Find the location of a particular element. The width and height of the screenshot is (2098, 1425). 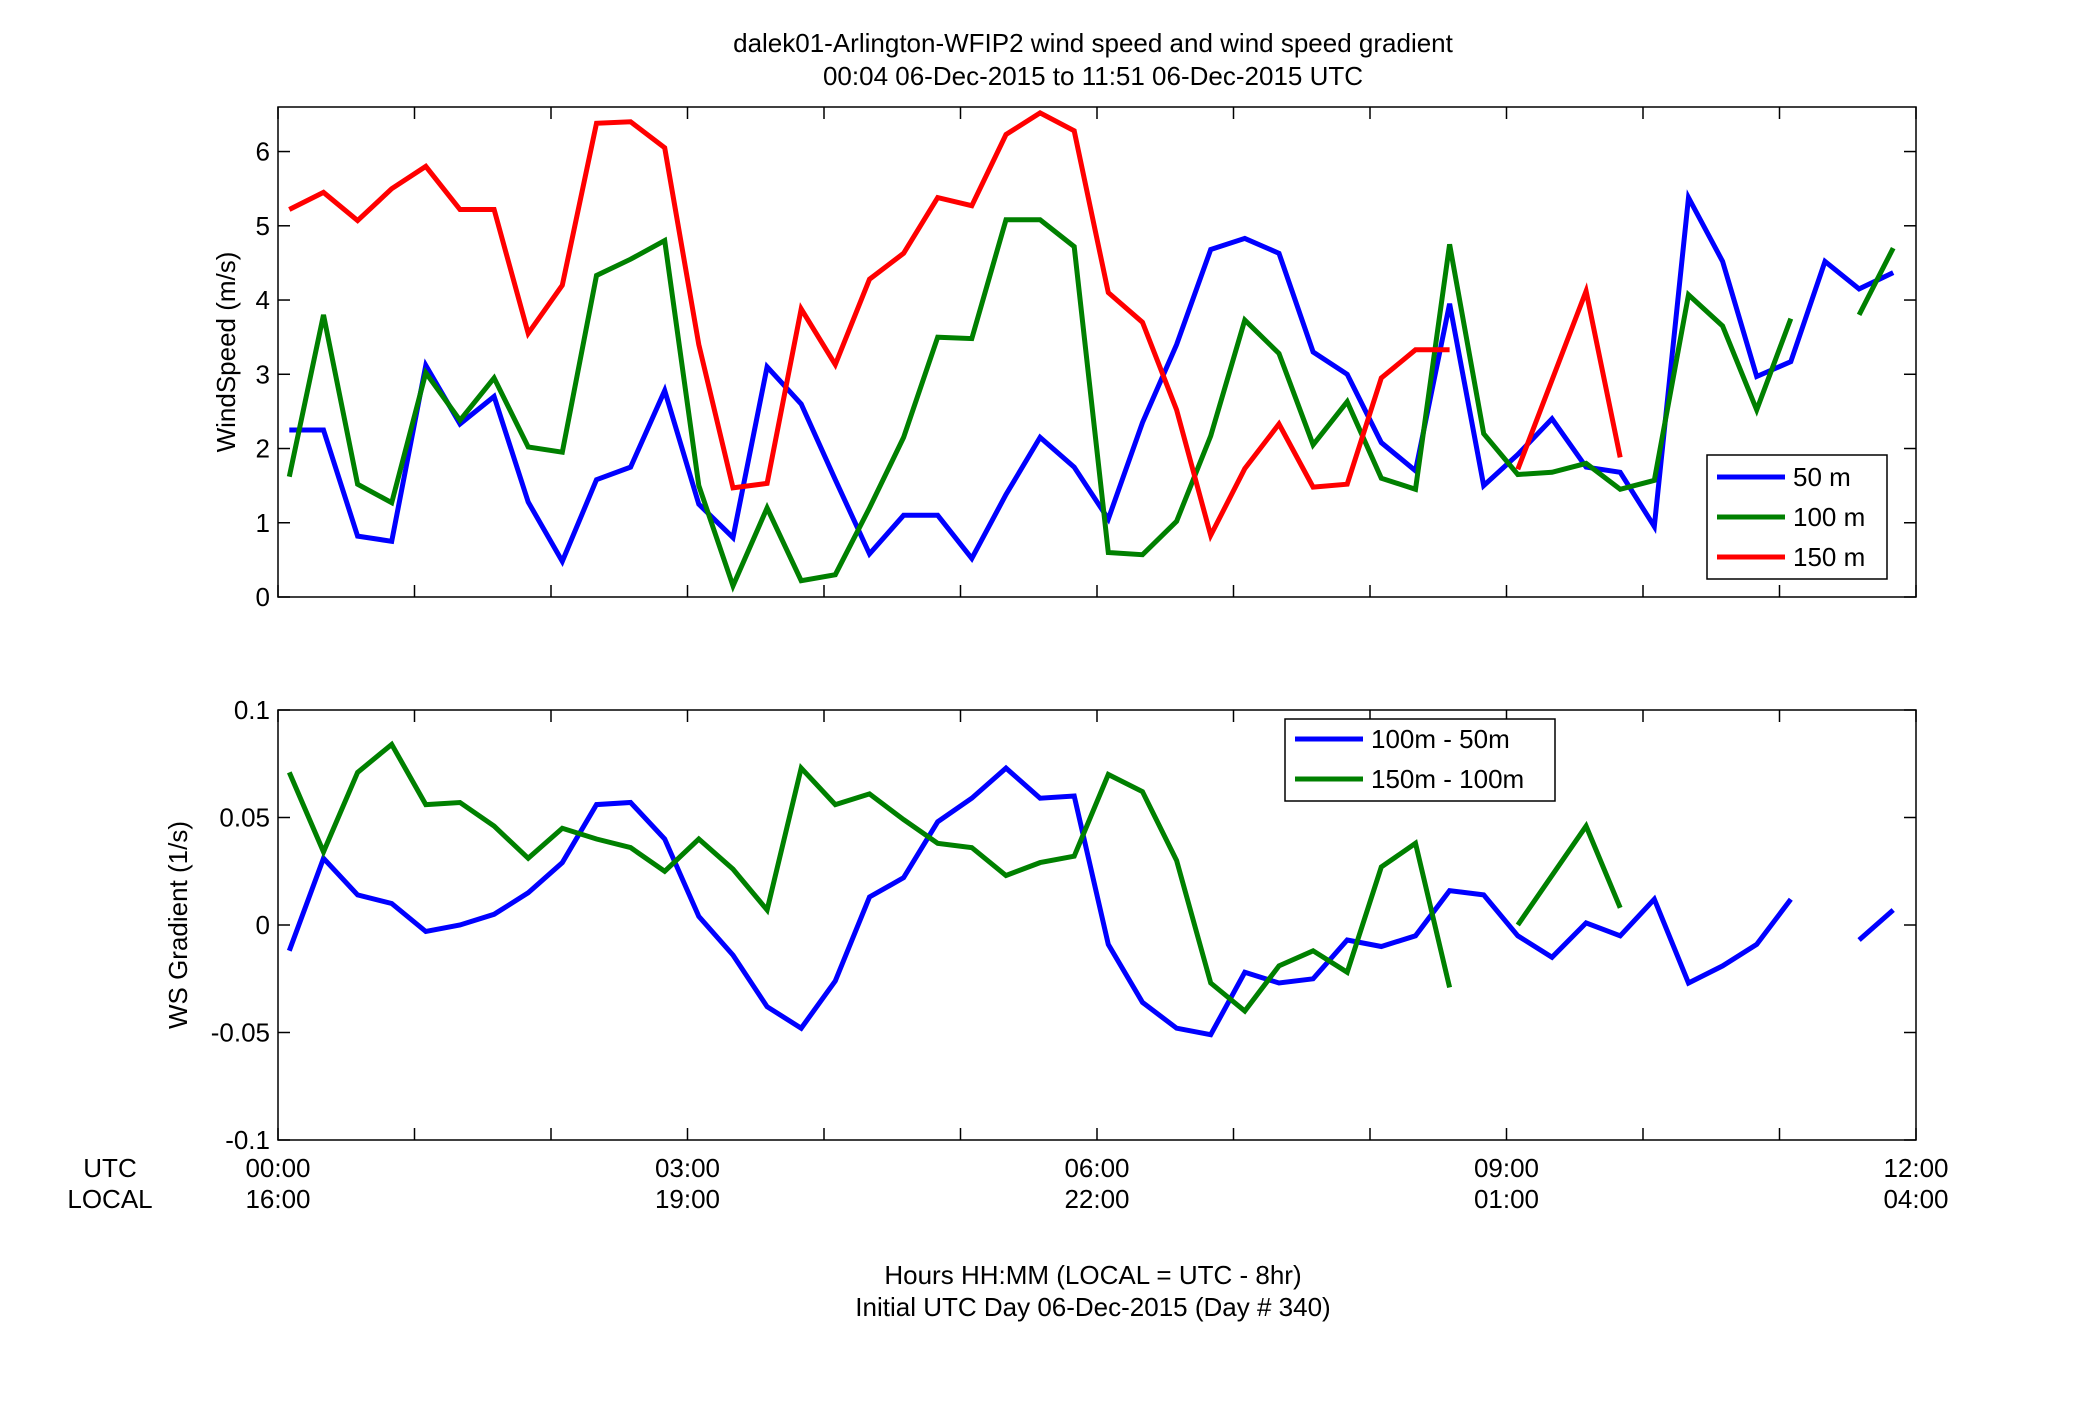

x-axis-label: Hours HH:MM (LOCAL = UTC - 8hr) is located at coordinates (1092, 1275).